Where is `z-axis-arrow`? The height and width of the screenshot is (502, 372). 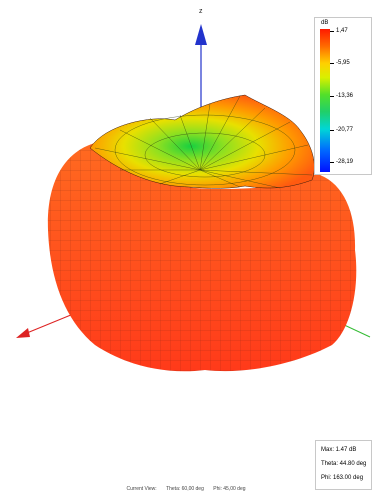
z-axis-arrow is located at coordinates (201, 34).